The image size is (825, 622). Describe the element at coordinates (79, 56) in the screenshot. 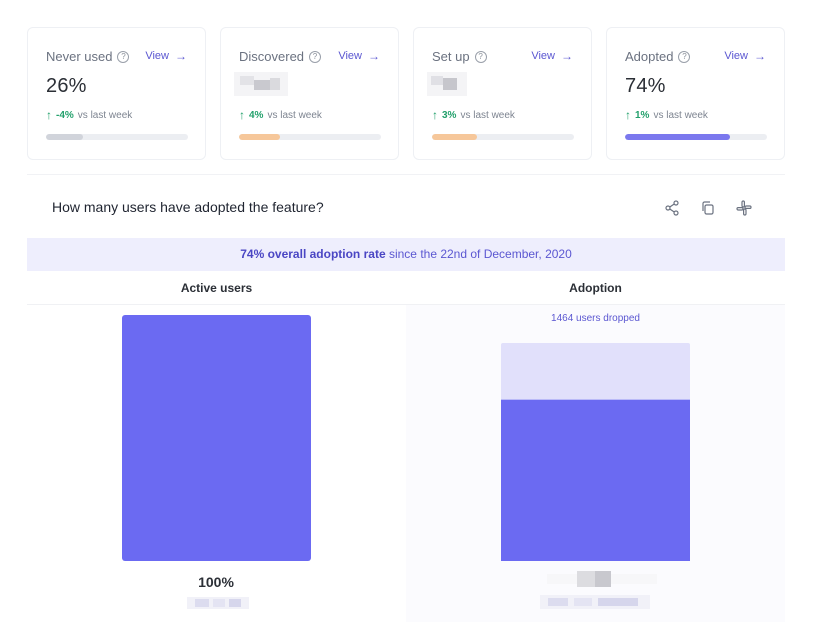

I see `card-title: Never used` at that location.